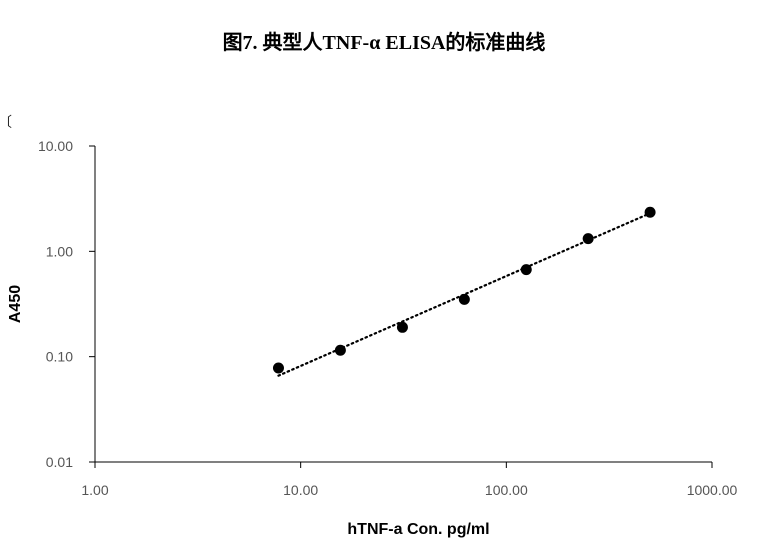  I want to click on y-axis-title: A450, so click(15, 304).